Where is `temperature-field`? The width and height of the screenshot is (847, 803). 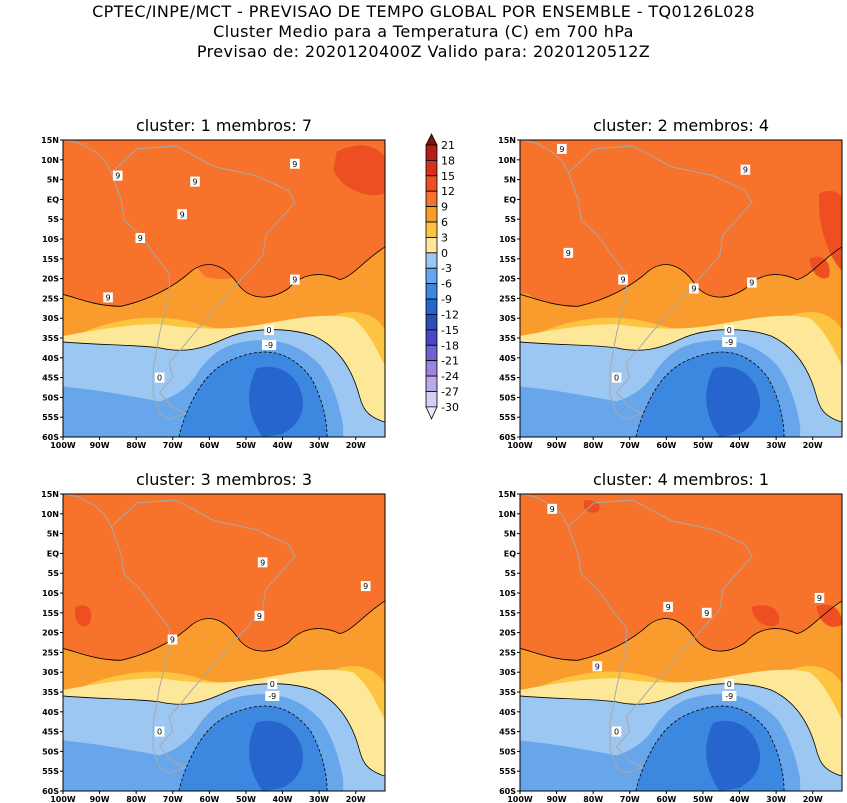
temperature-field is located at coordinates (224, 642).